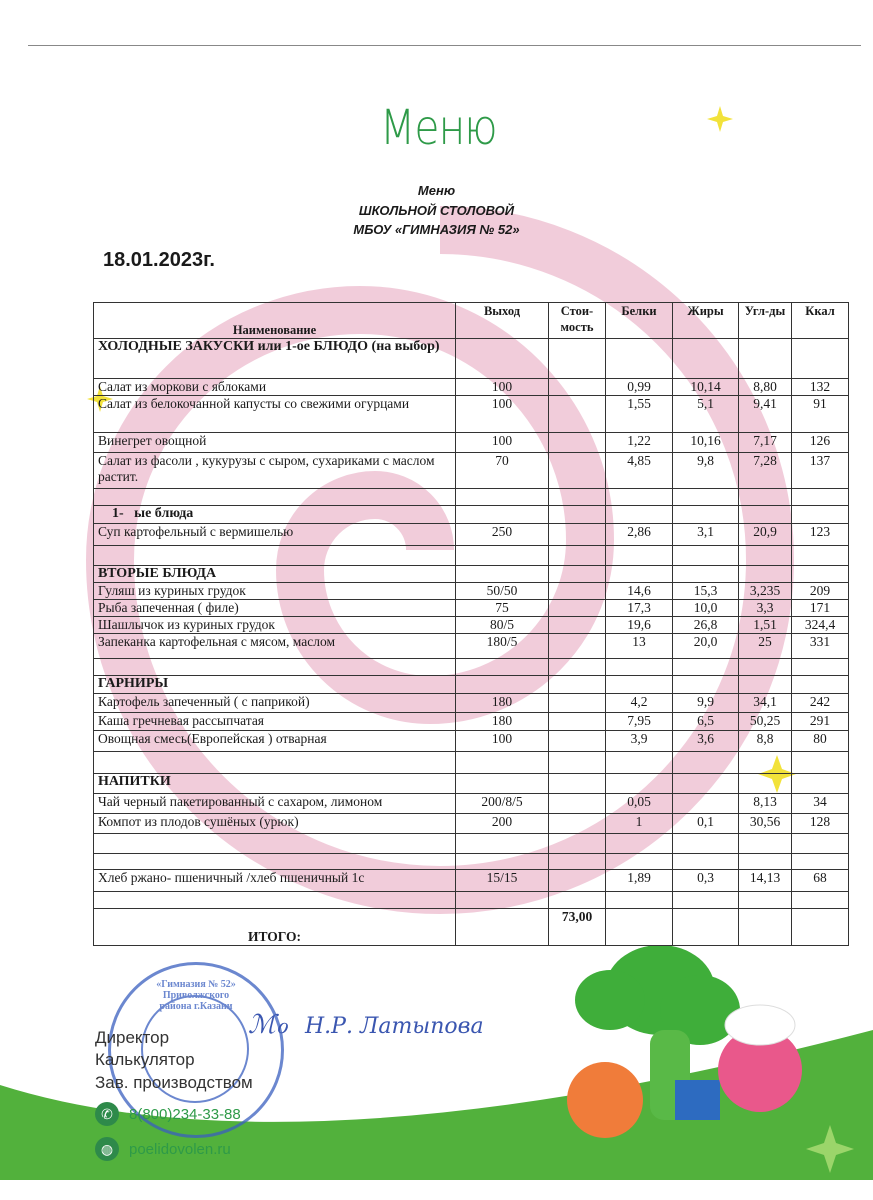  What do you see at coordinates (274, 591) in the screenshot?
I see `cell-name: Гуляш из куриных грудок` at bounding box center [274, 591].